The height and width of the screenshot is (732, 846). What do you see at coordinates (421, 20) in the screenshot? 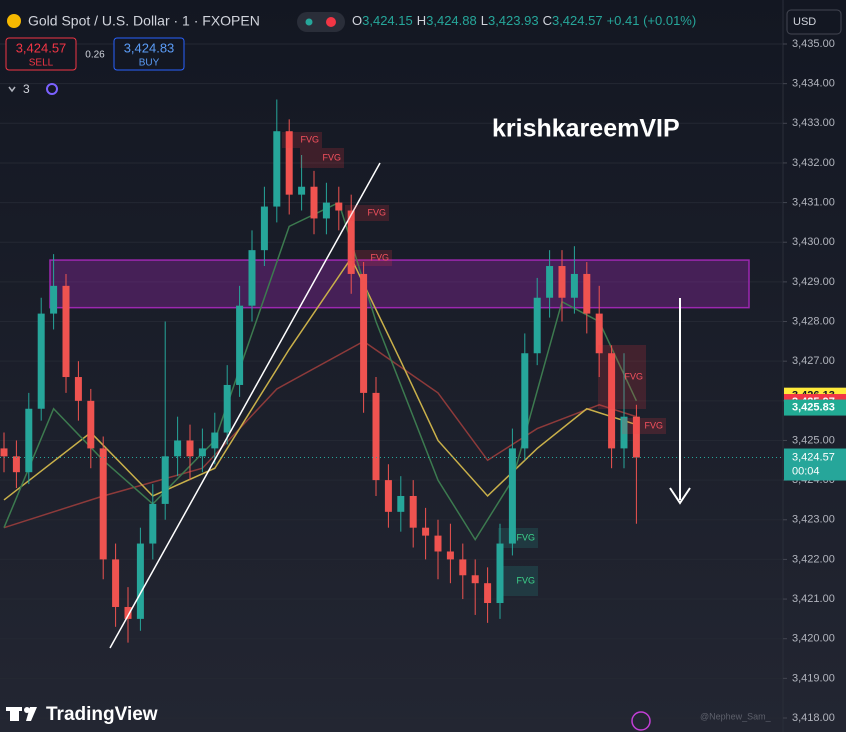
I see `ohlc-label: H` at bounding box center [421, 20].